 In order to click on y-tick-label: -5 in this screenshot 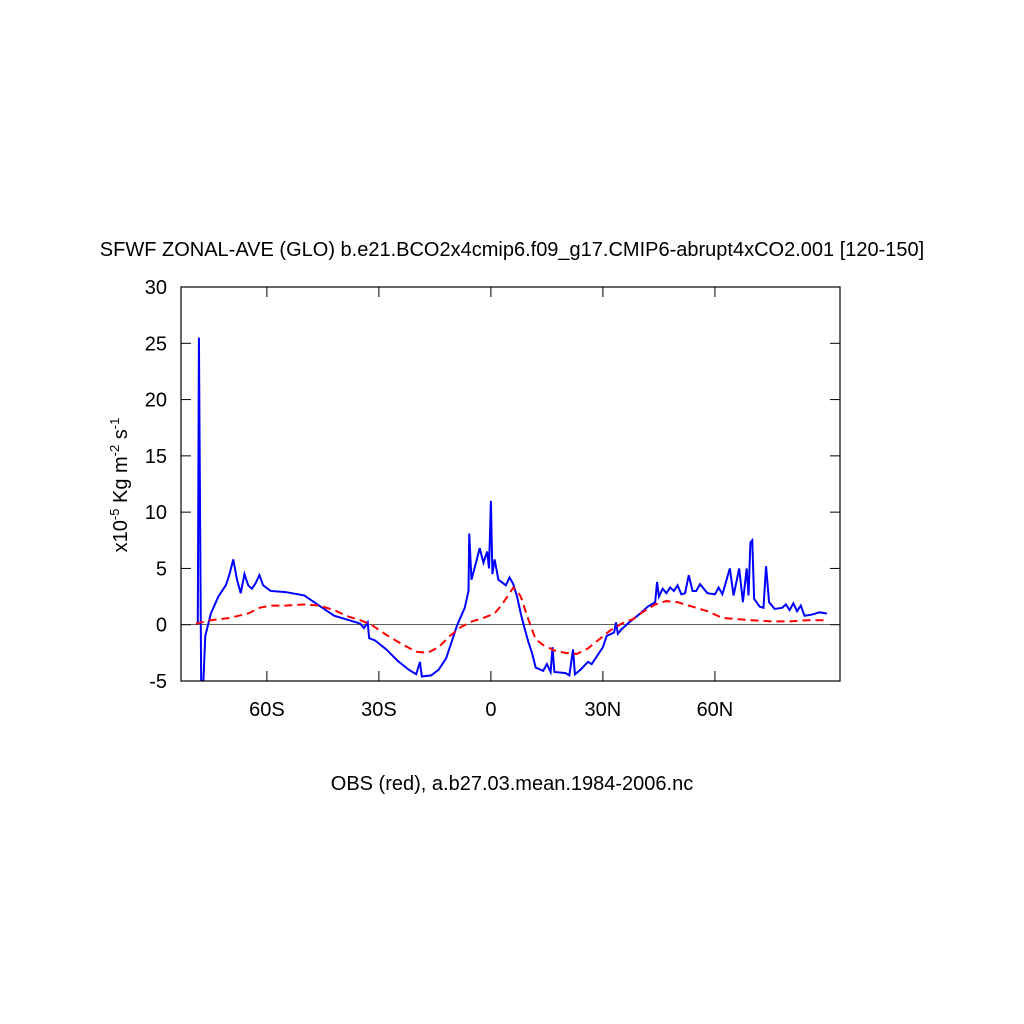, I will do `click(158, 682)`.